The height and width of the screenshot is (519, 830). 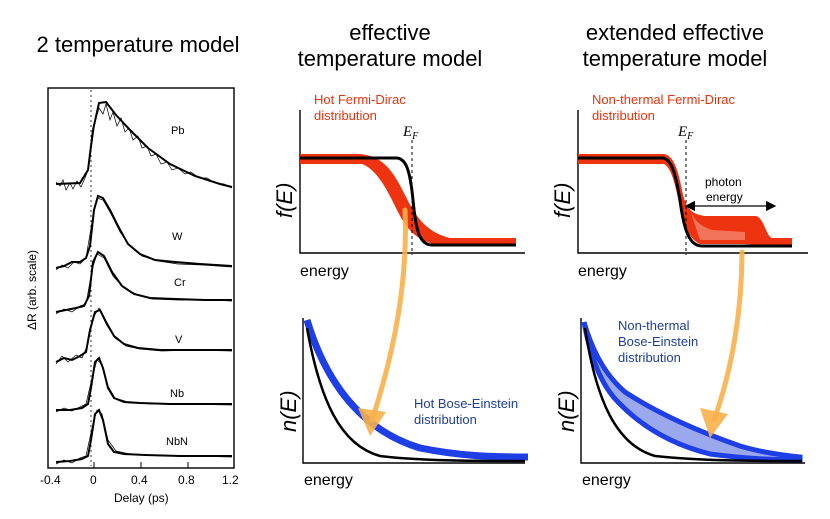 I want to click on xtick-label: 0, so click(x=93, y=480).